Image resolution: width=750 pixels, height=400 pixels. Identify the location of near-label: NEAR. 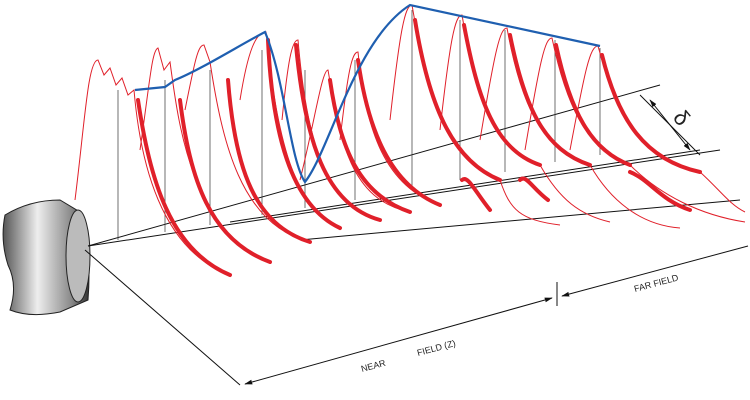
(373, 366).